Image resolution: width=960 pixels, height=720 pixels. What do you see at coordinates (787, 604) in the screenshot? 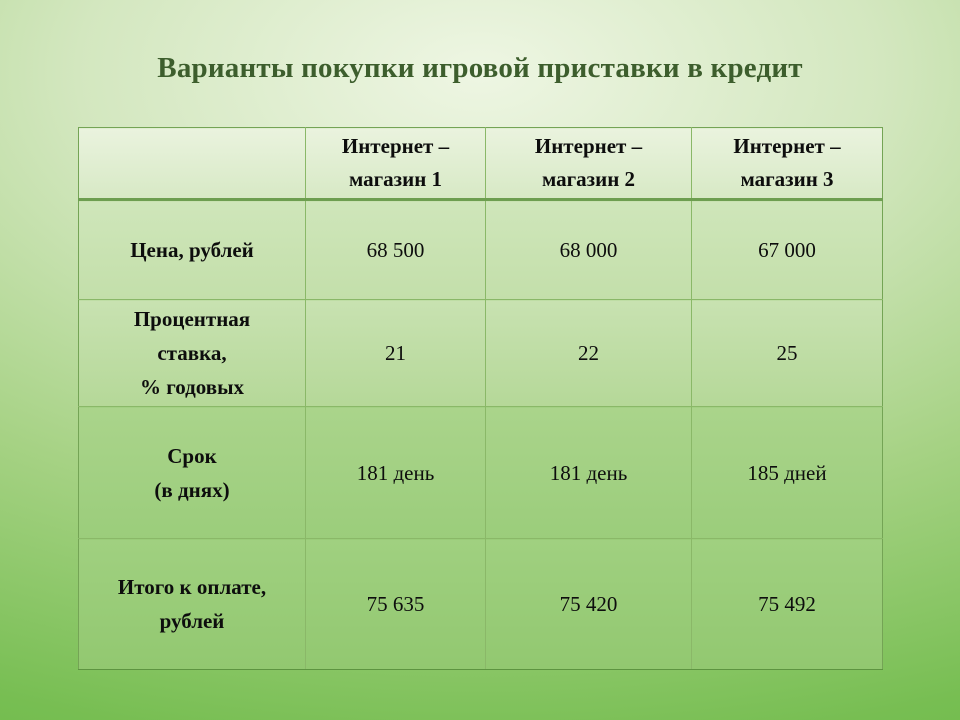
I see `value-cell: 75 492` at bounding box center [787, 604].